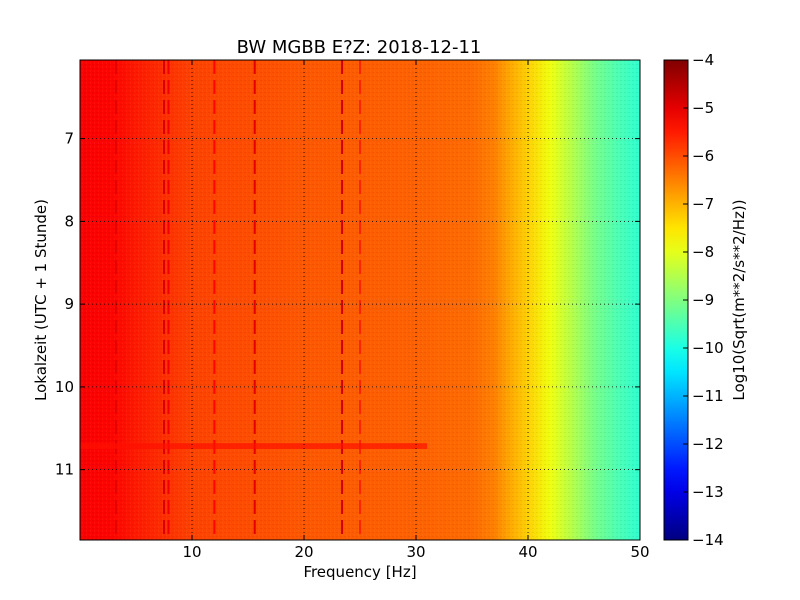  I want to click on colorbar-tick-label: −13, so click(708, 492).